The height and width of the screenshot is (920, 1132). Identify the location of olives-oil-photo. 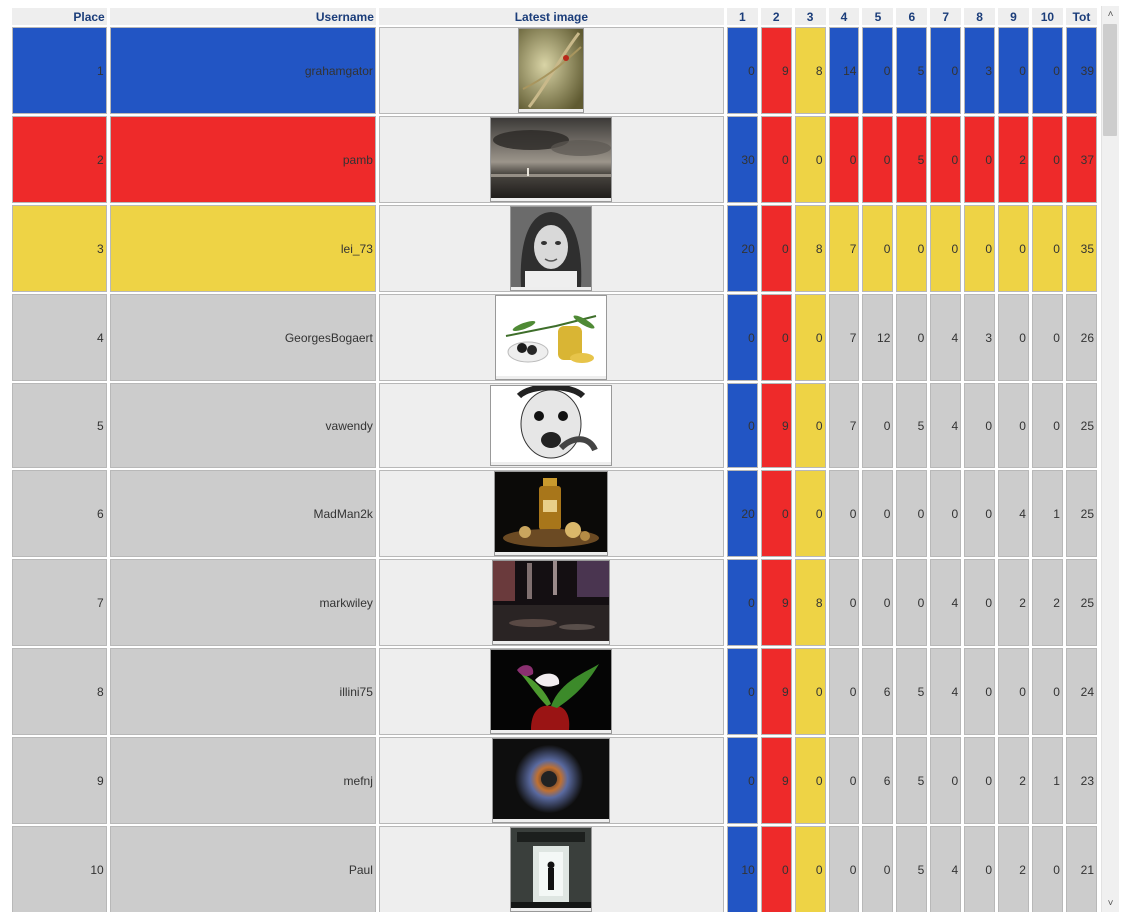
(551, 337).